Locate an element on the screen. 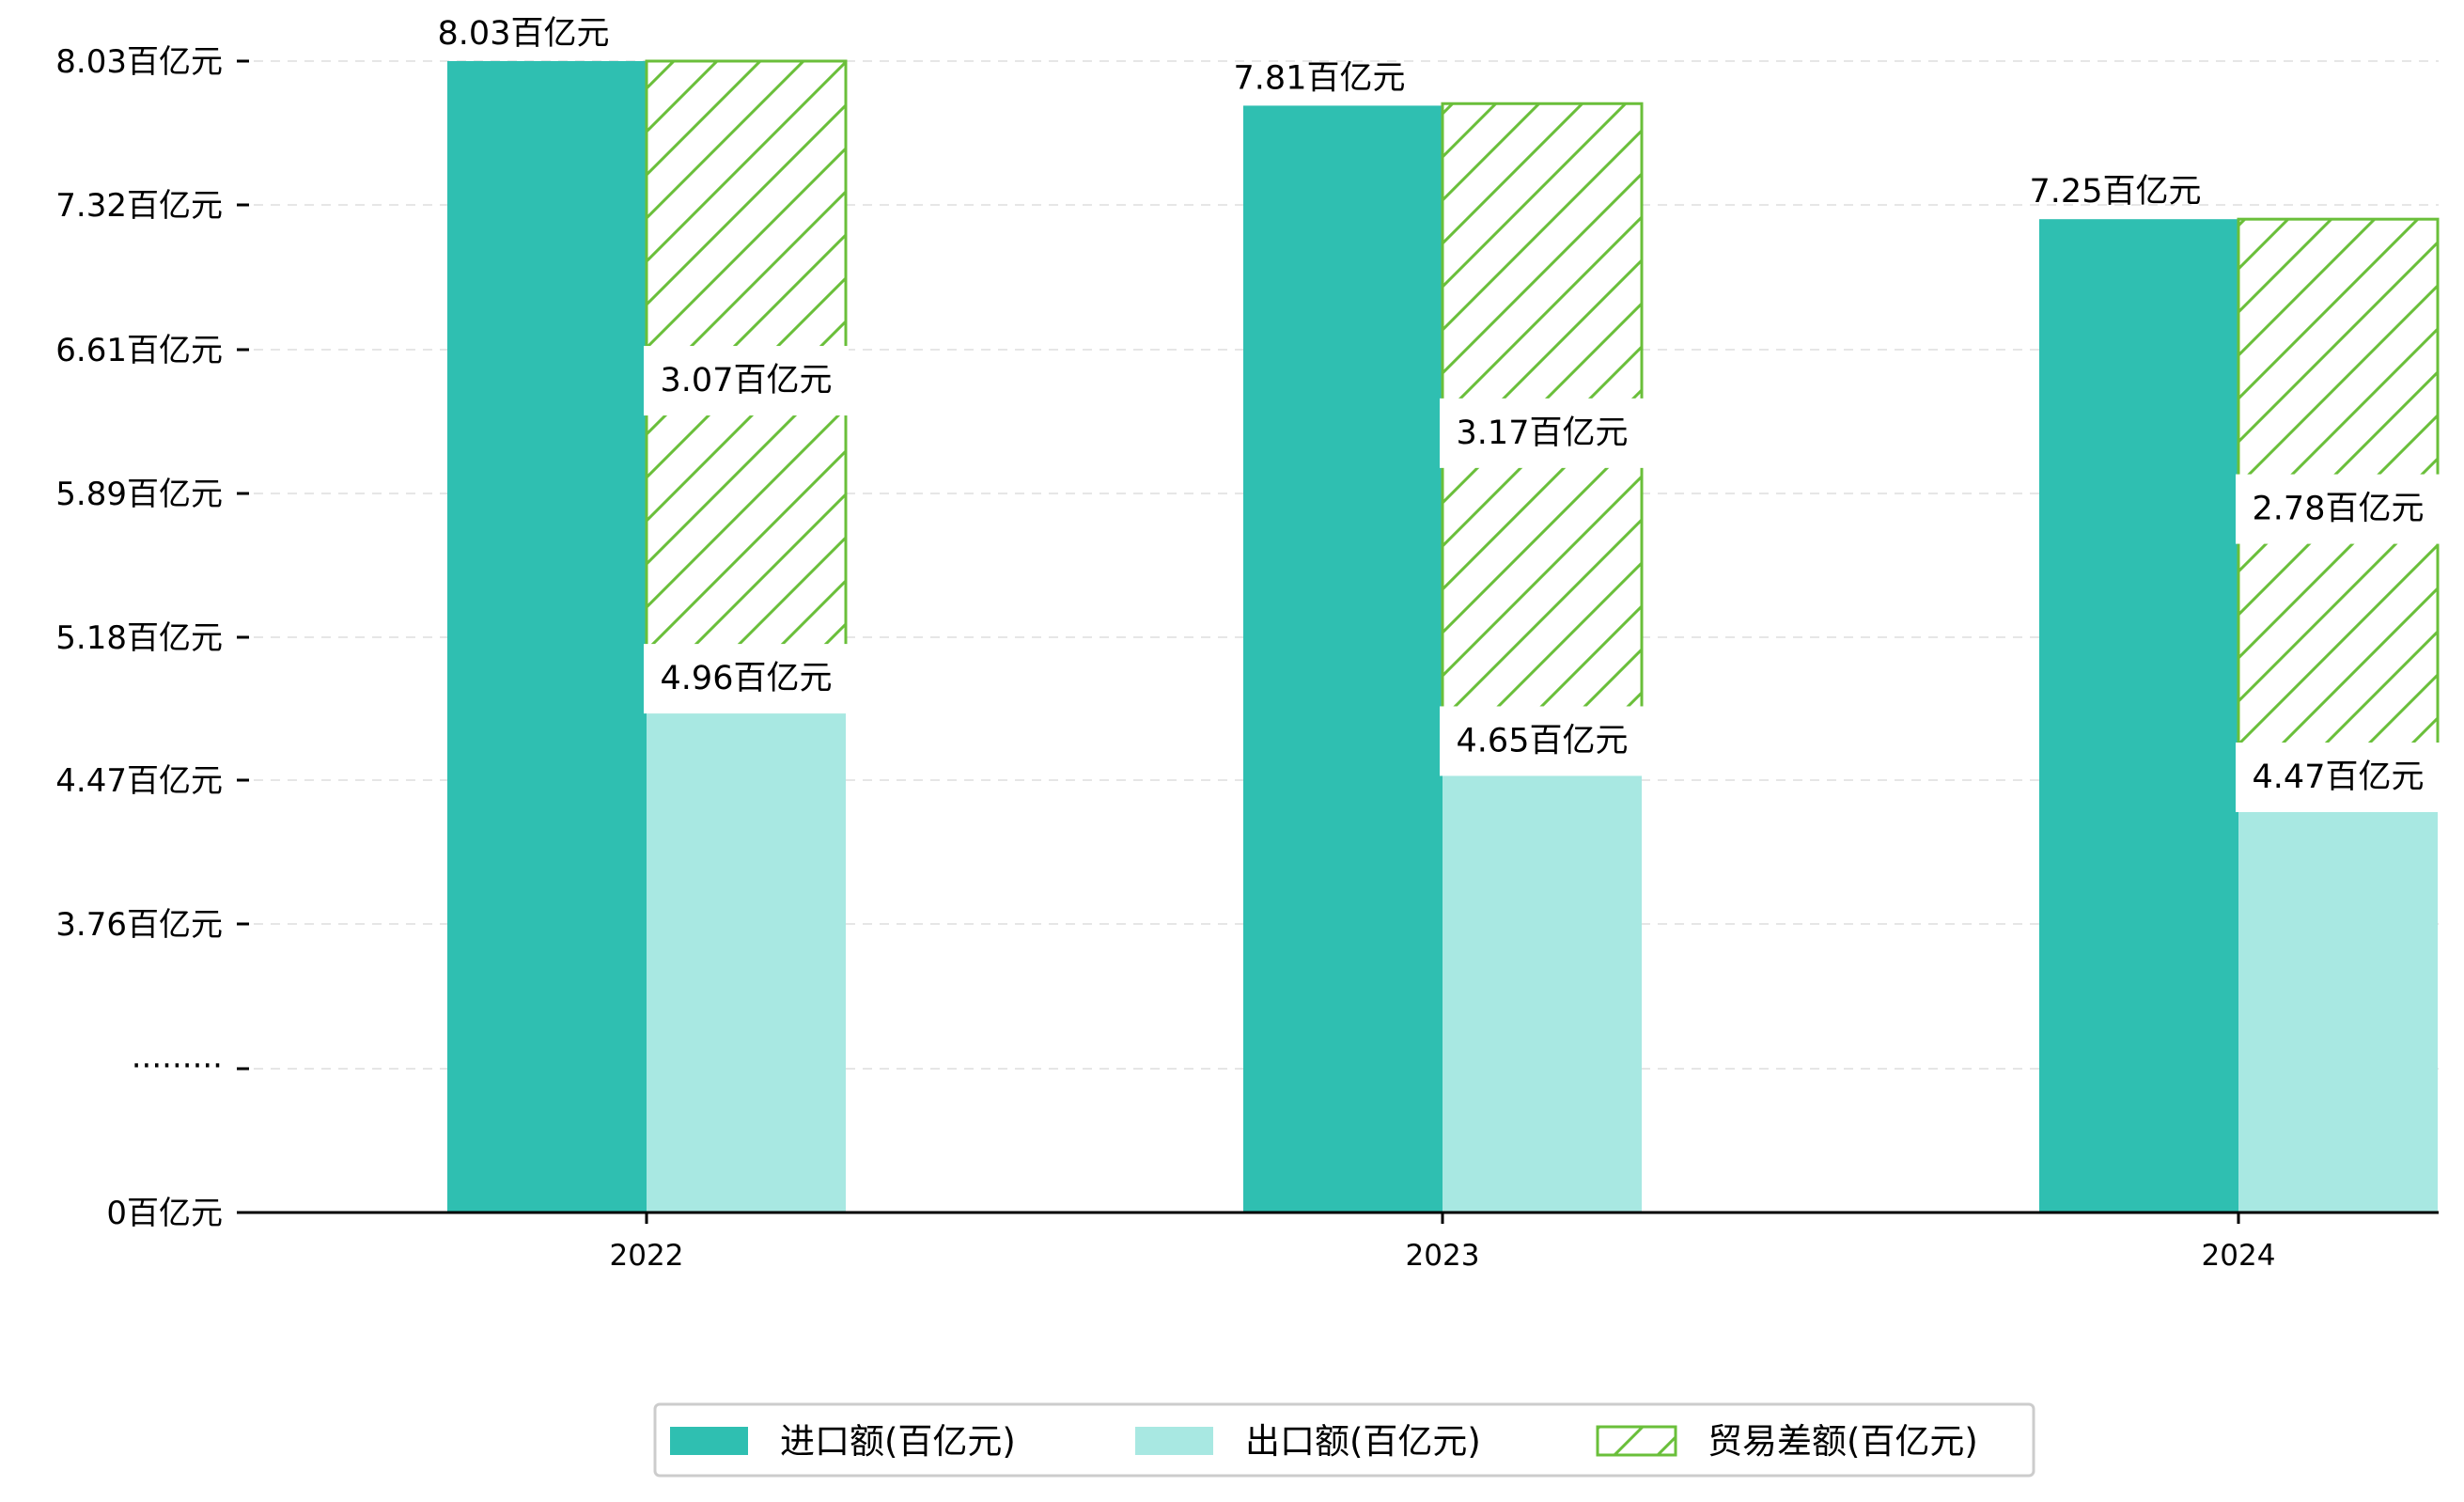  data-label-export: 4.65百亿元 is located at coordinates (1543, 740).